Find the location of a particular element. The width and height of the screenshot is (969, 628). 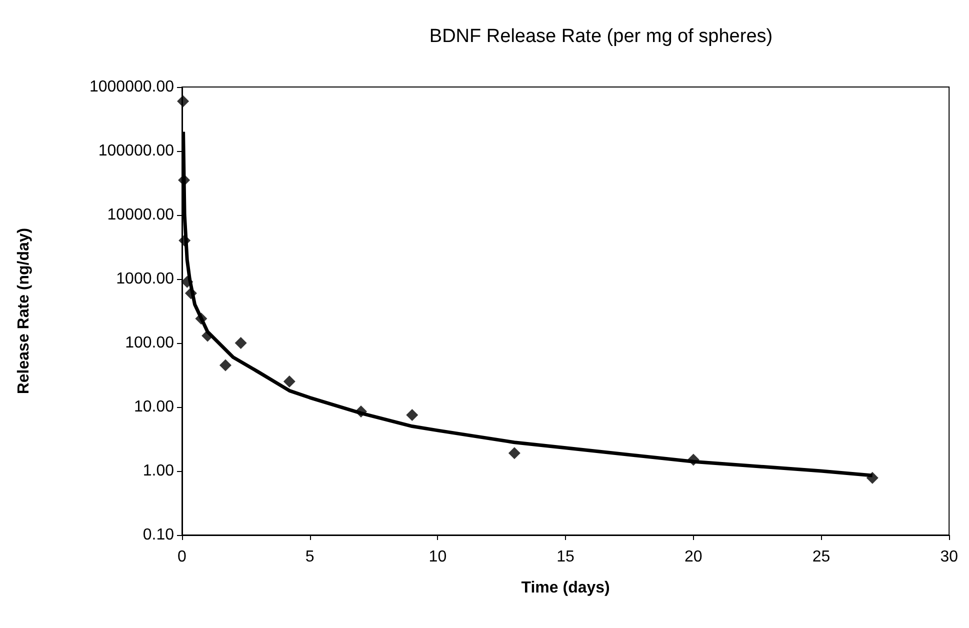

x-tick-label: 20 is located at coordinates (693, 557).